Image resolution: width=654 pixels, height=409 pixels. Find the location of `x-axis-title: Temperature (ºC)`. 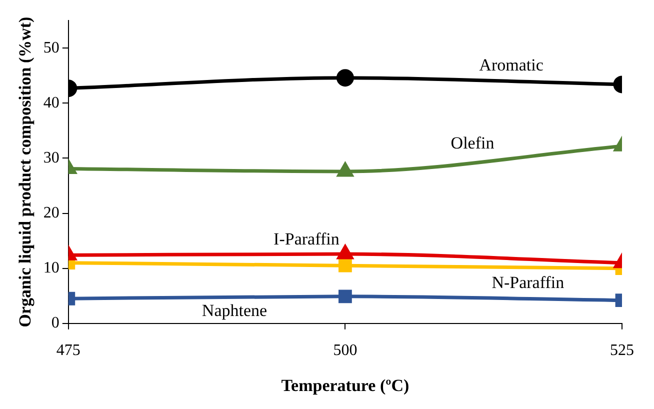

x-axis-title: Temperature (ºC) is located at coordinates (345, 386).